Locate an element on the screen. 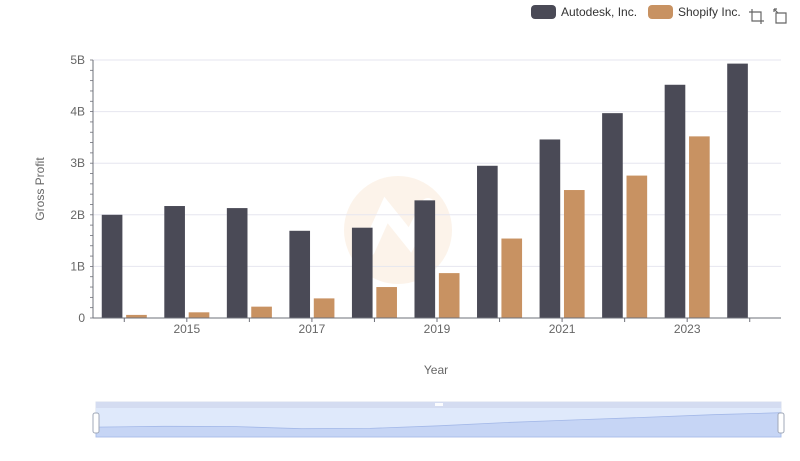 This screenshot has height=461, width=800. x-tick-label: 2015 is located at coordinates (186, 329).